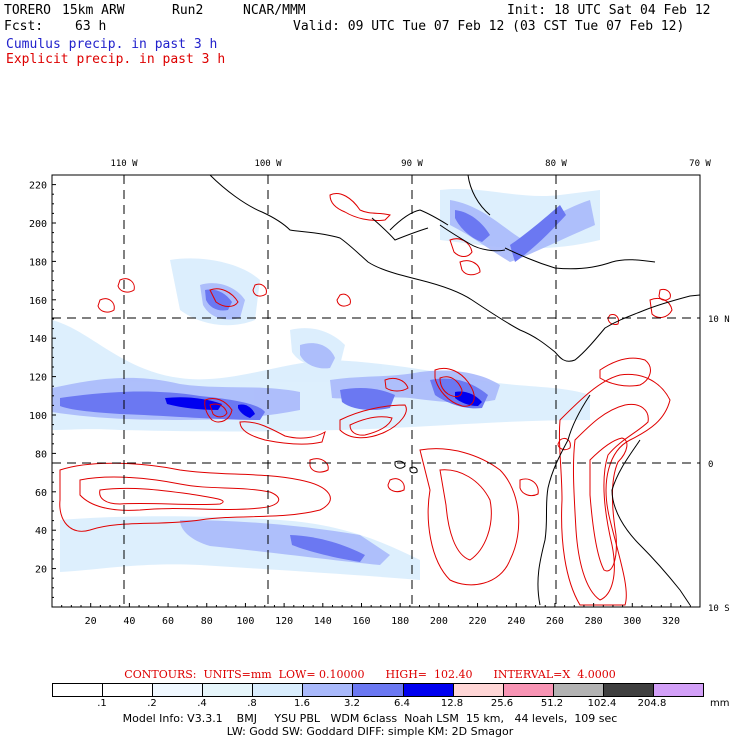 This screenshot has width=740, height=740. What do you see at coordinates (602, 703) in the screenshot?
I see `legend-level-label: 102.4` at bounding box center [602, 703].